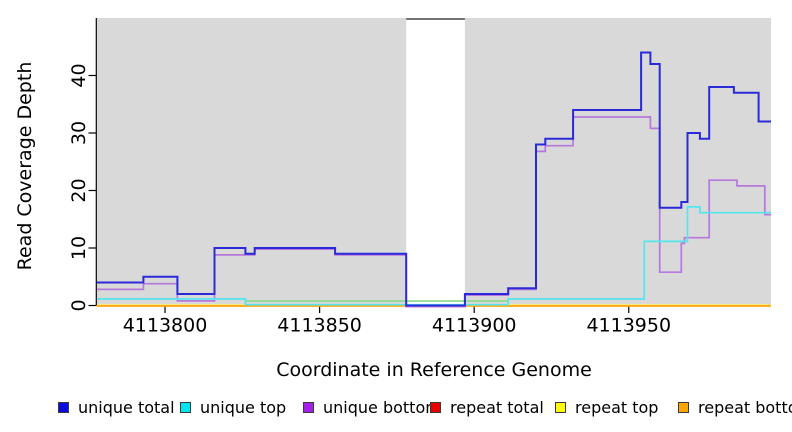 The image size is (792, 432). Describe the element at coordinates (185, 407) in the screenshot. I see `legend-swatch-unique-top` at that location.